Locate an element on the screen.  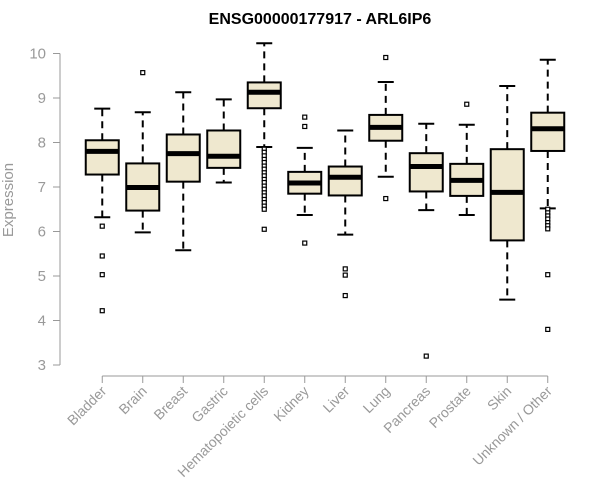
y-tick-label: 6 is located at coordinates (42, 232).